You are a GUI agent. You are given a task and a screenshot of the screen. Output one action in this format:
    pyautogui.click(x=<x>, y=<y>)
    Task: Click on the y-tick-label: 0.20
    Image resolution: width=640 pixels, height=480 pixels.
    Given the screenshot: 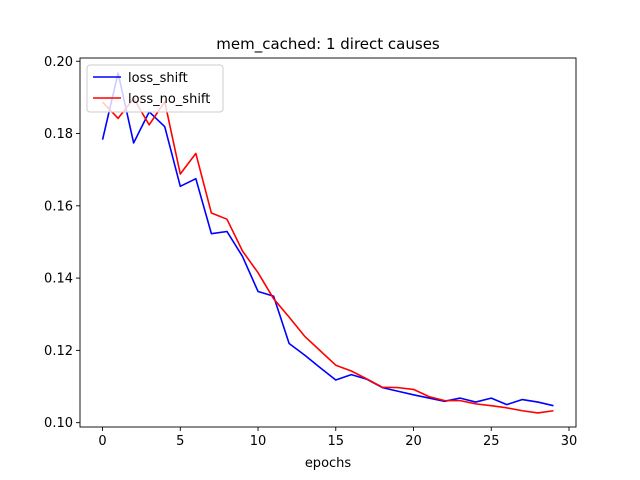 What is the action you would take?
    pyautogui.click(x=58, y=62)
    